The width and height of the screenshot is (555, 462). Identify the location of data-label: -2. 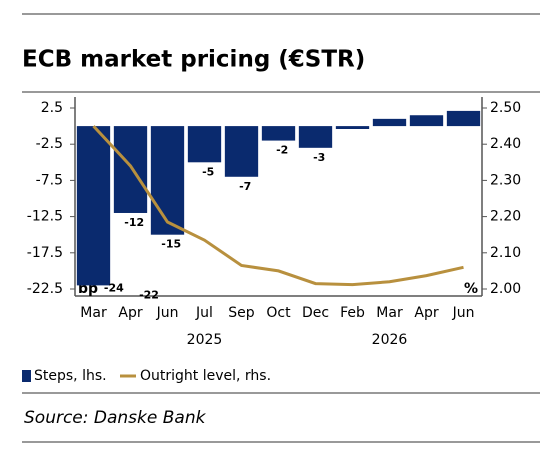
(282, 150).